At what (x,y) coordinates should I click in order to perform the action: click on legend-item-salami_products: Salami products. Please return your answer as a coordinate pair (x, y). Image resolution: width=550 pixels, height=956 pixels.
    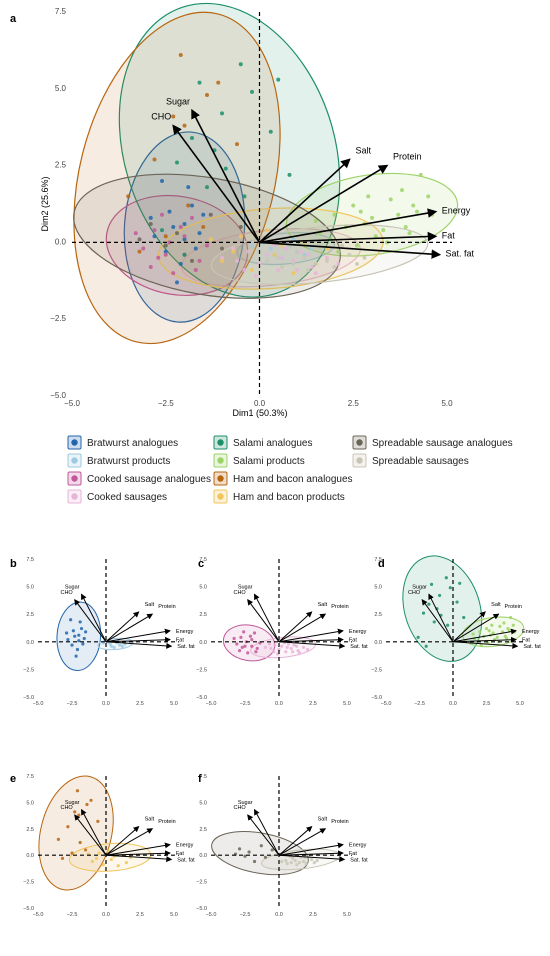
    Looking at the image, I should click on (259, 460).